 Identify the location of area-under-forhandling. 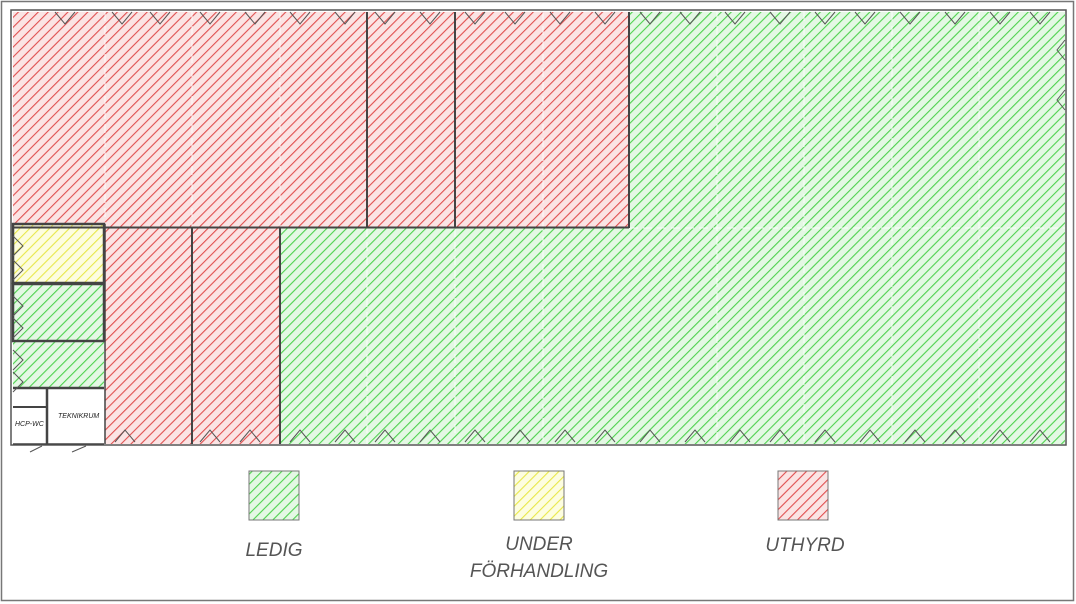
(58, 253).